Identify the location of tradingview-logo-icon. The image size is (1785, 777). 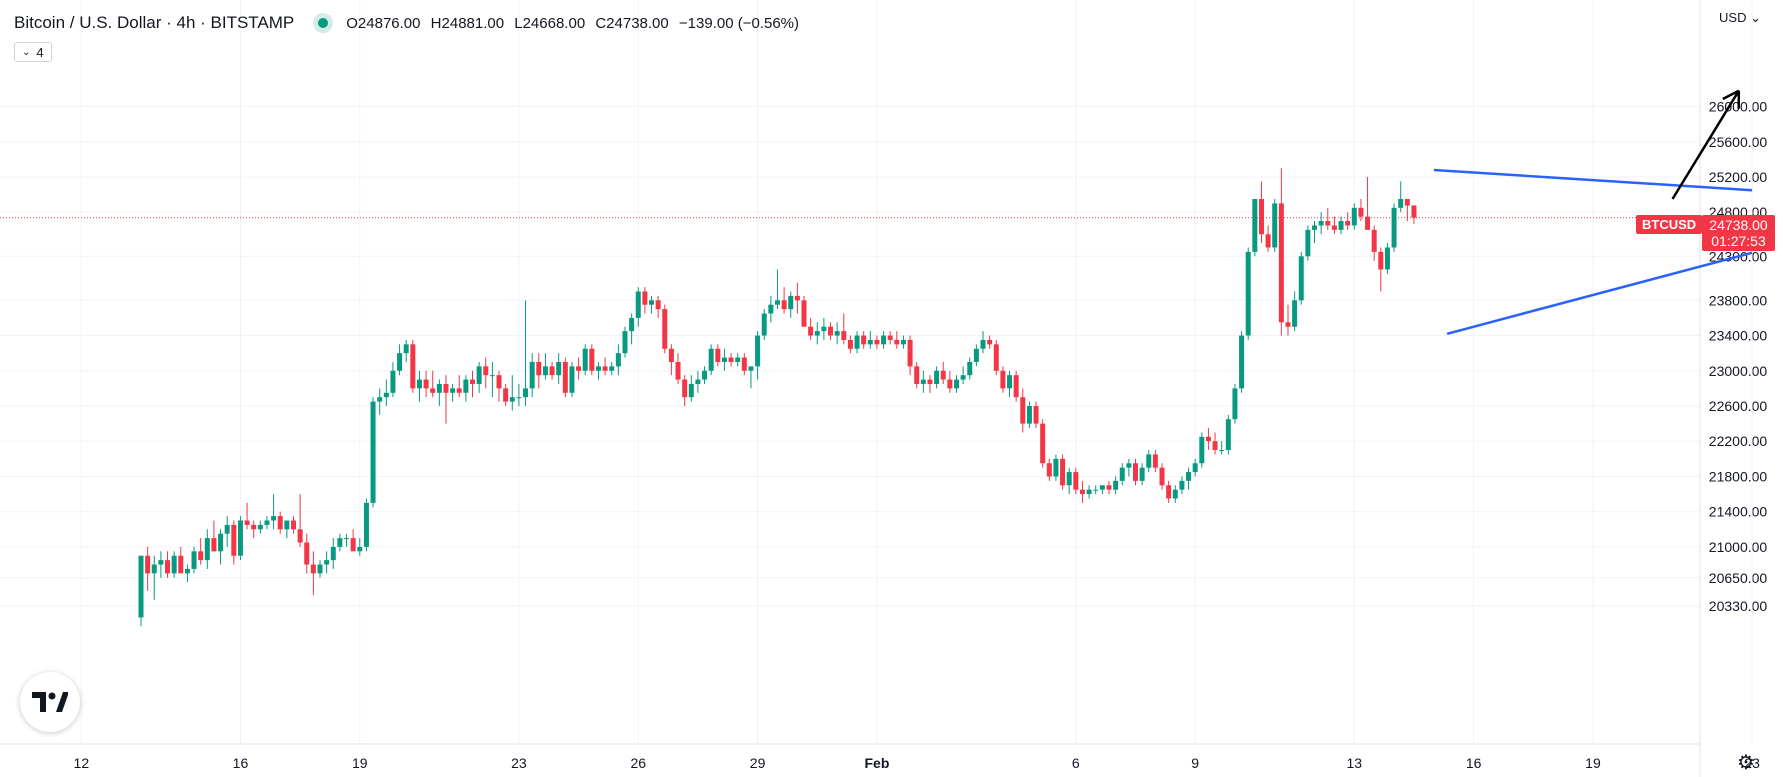
(50, 702).